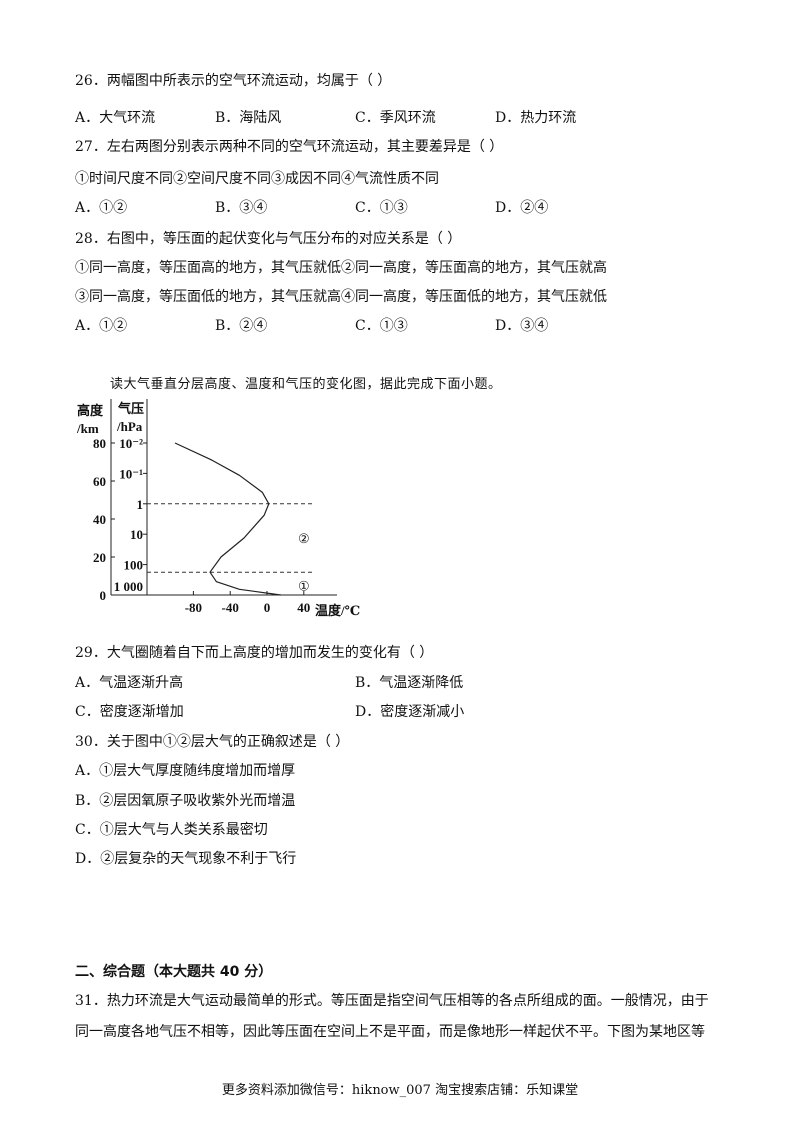  What do you see at coordinates (248, 118) in the screenshot?
I see `q26-option-b: B．海陆风` at bounding box center [248, 118].